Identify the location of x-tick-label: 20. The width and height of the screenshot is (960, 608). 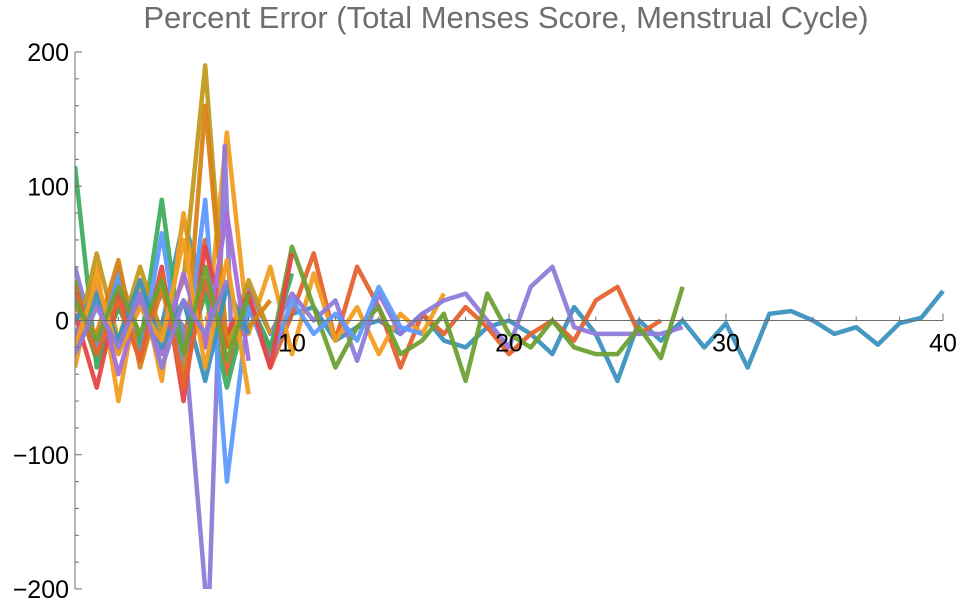
(509, 344).